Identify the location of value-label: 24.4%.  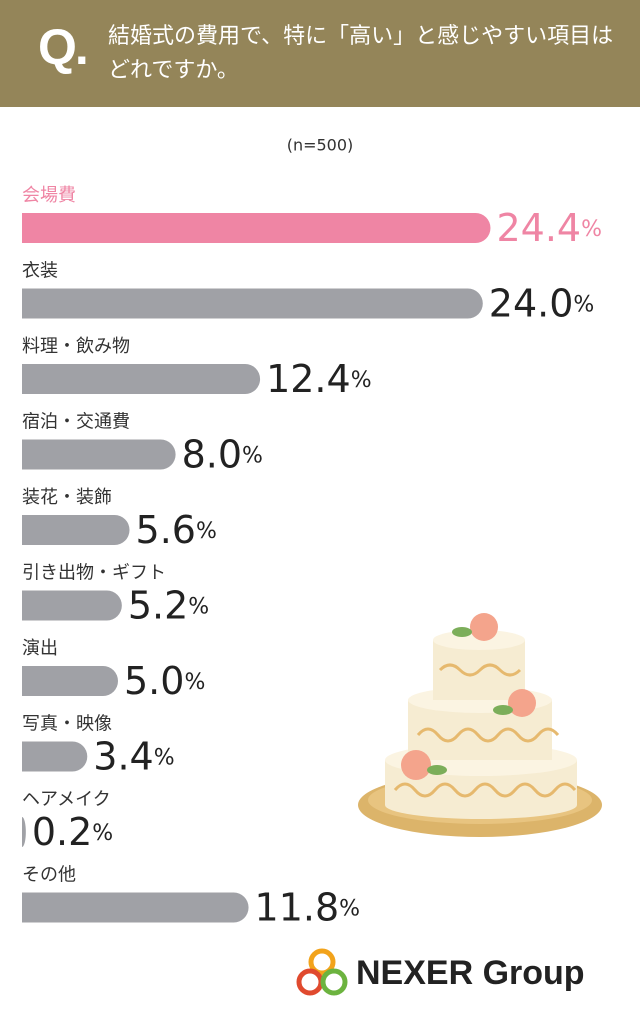
(549, 228).